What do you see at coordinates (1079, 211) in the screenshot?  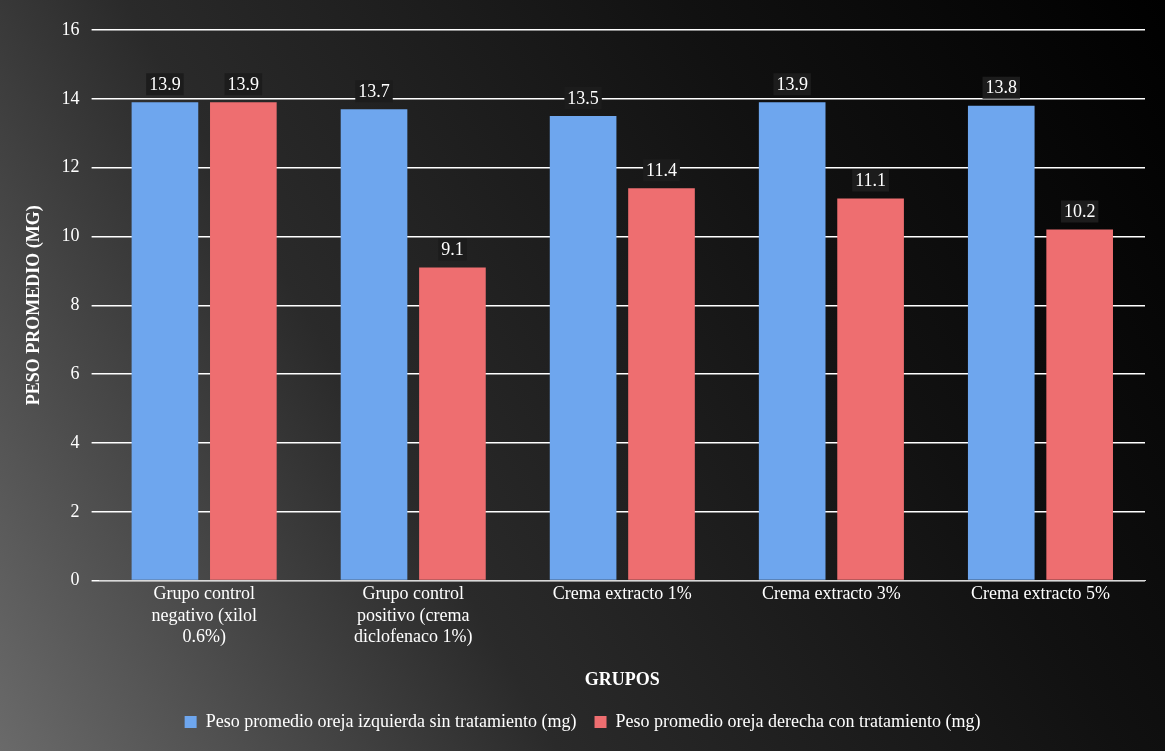 I see `data-label: 10.2` at bounding box center [1079, 211].